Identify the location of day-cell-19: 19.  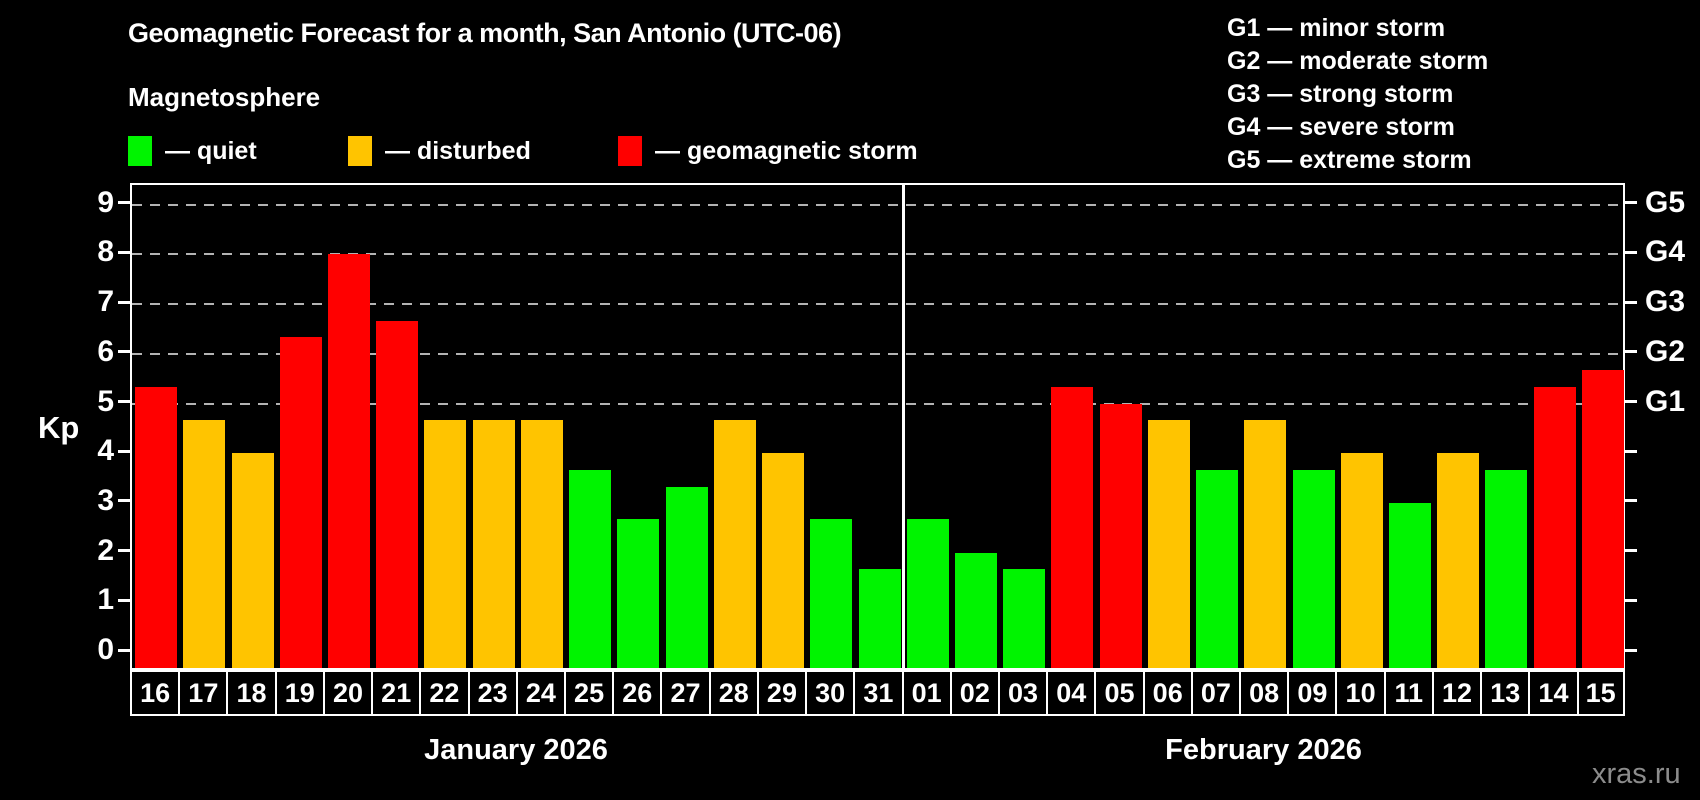
(298, 693).